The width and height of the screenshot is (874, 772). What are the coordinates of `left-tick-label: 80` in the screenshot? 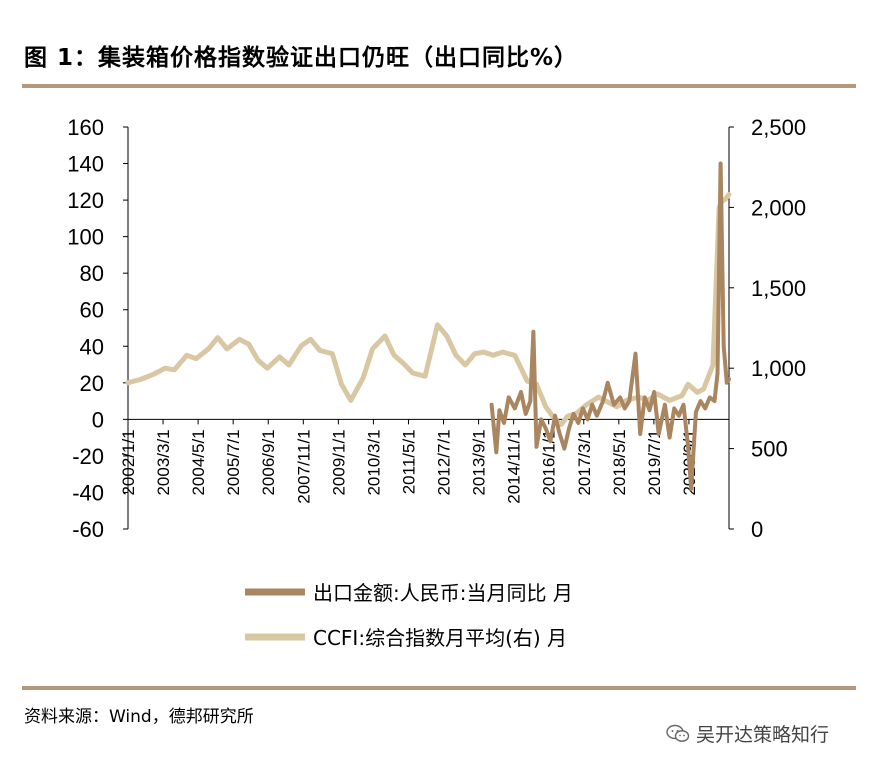 It's located at (92, 273).